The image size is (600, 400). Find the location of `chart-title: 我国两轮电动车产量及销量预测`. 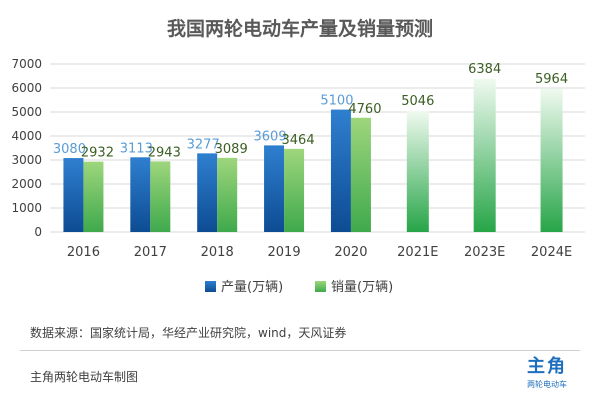

chart-title: 我国两轮电动车产量及销量预测 is located at coordinates (299, 29).